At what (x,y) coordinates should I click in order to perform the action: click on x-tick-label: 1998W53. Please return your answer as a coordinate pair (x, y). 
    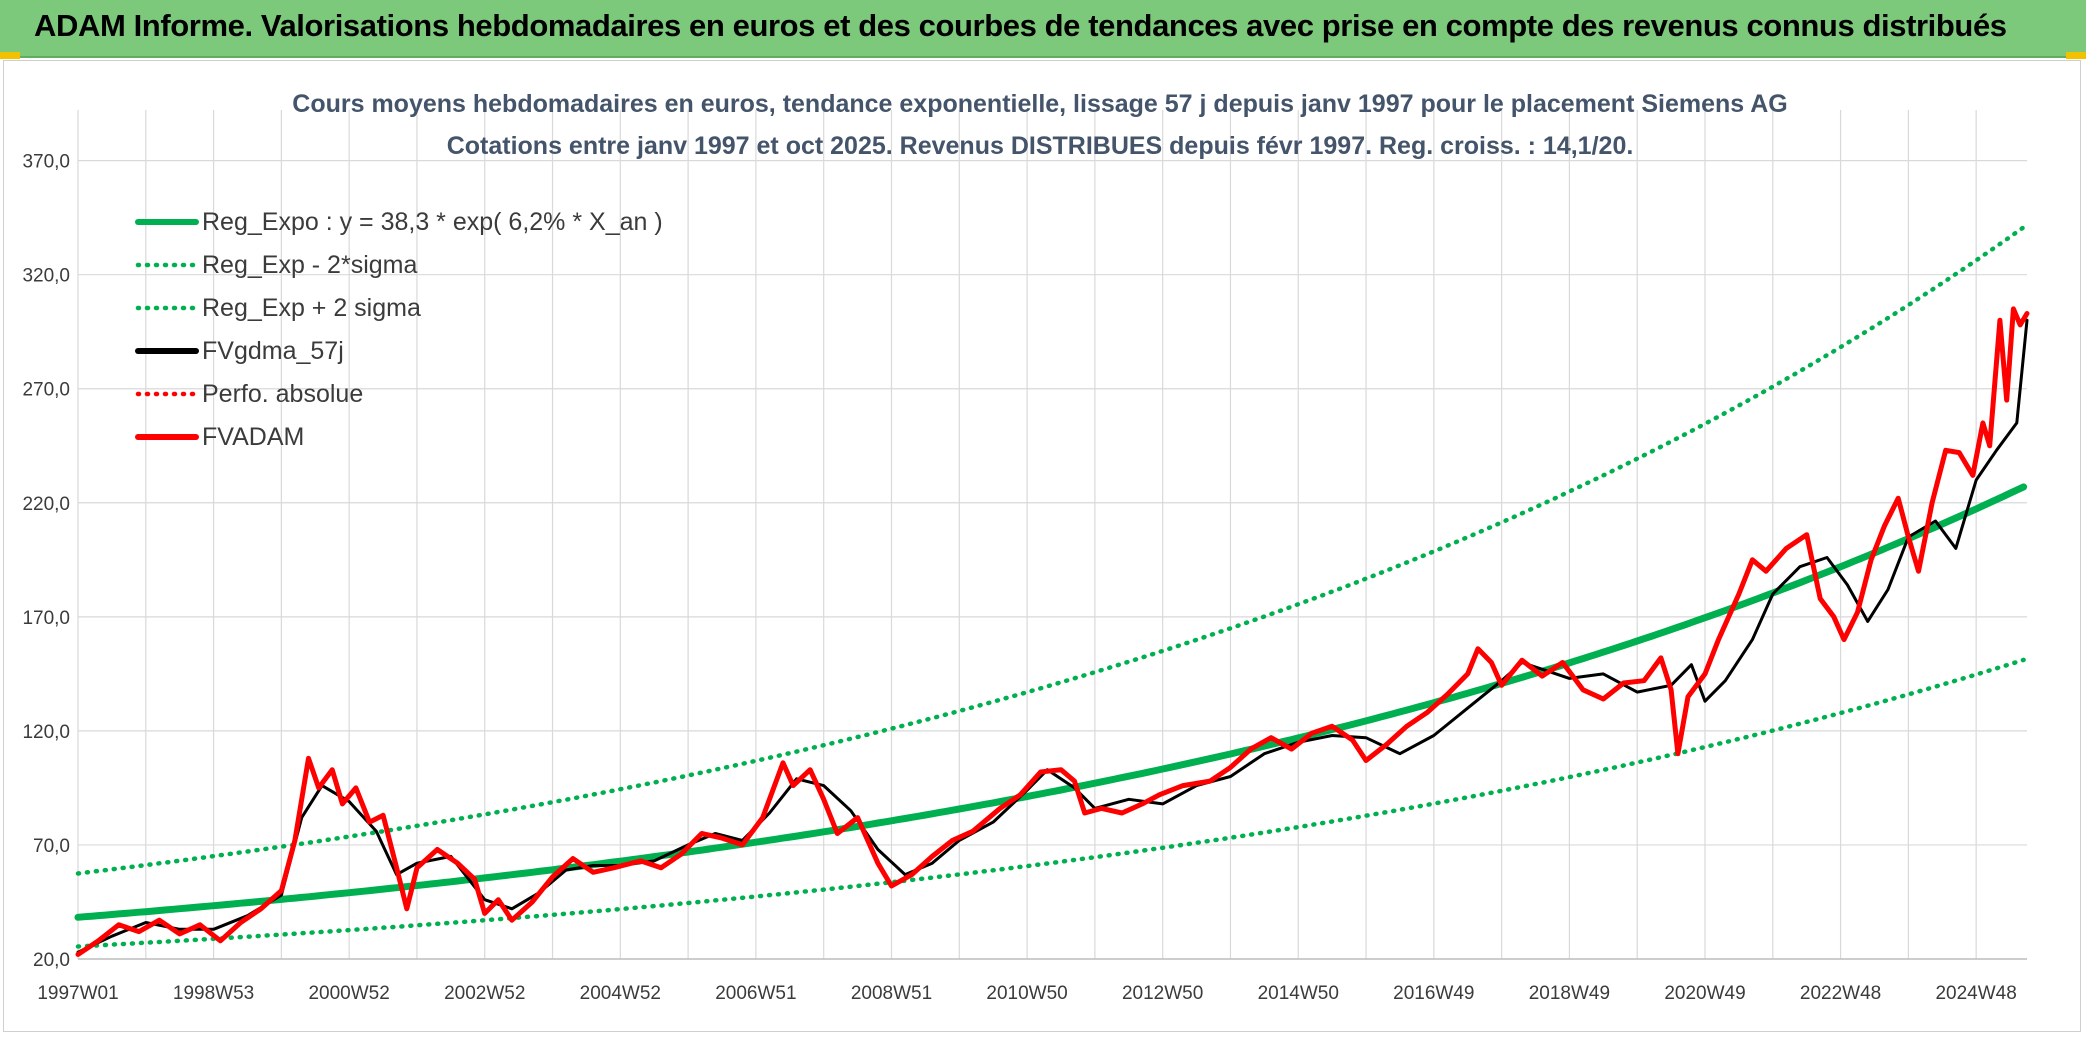
    Looking at the image, I should click on (213, 993).